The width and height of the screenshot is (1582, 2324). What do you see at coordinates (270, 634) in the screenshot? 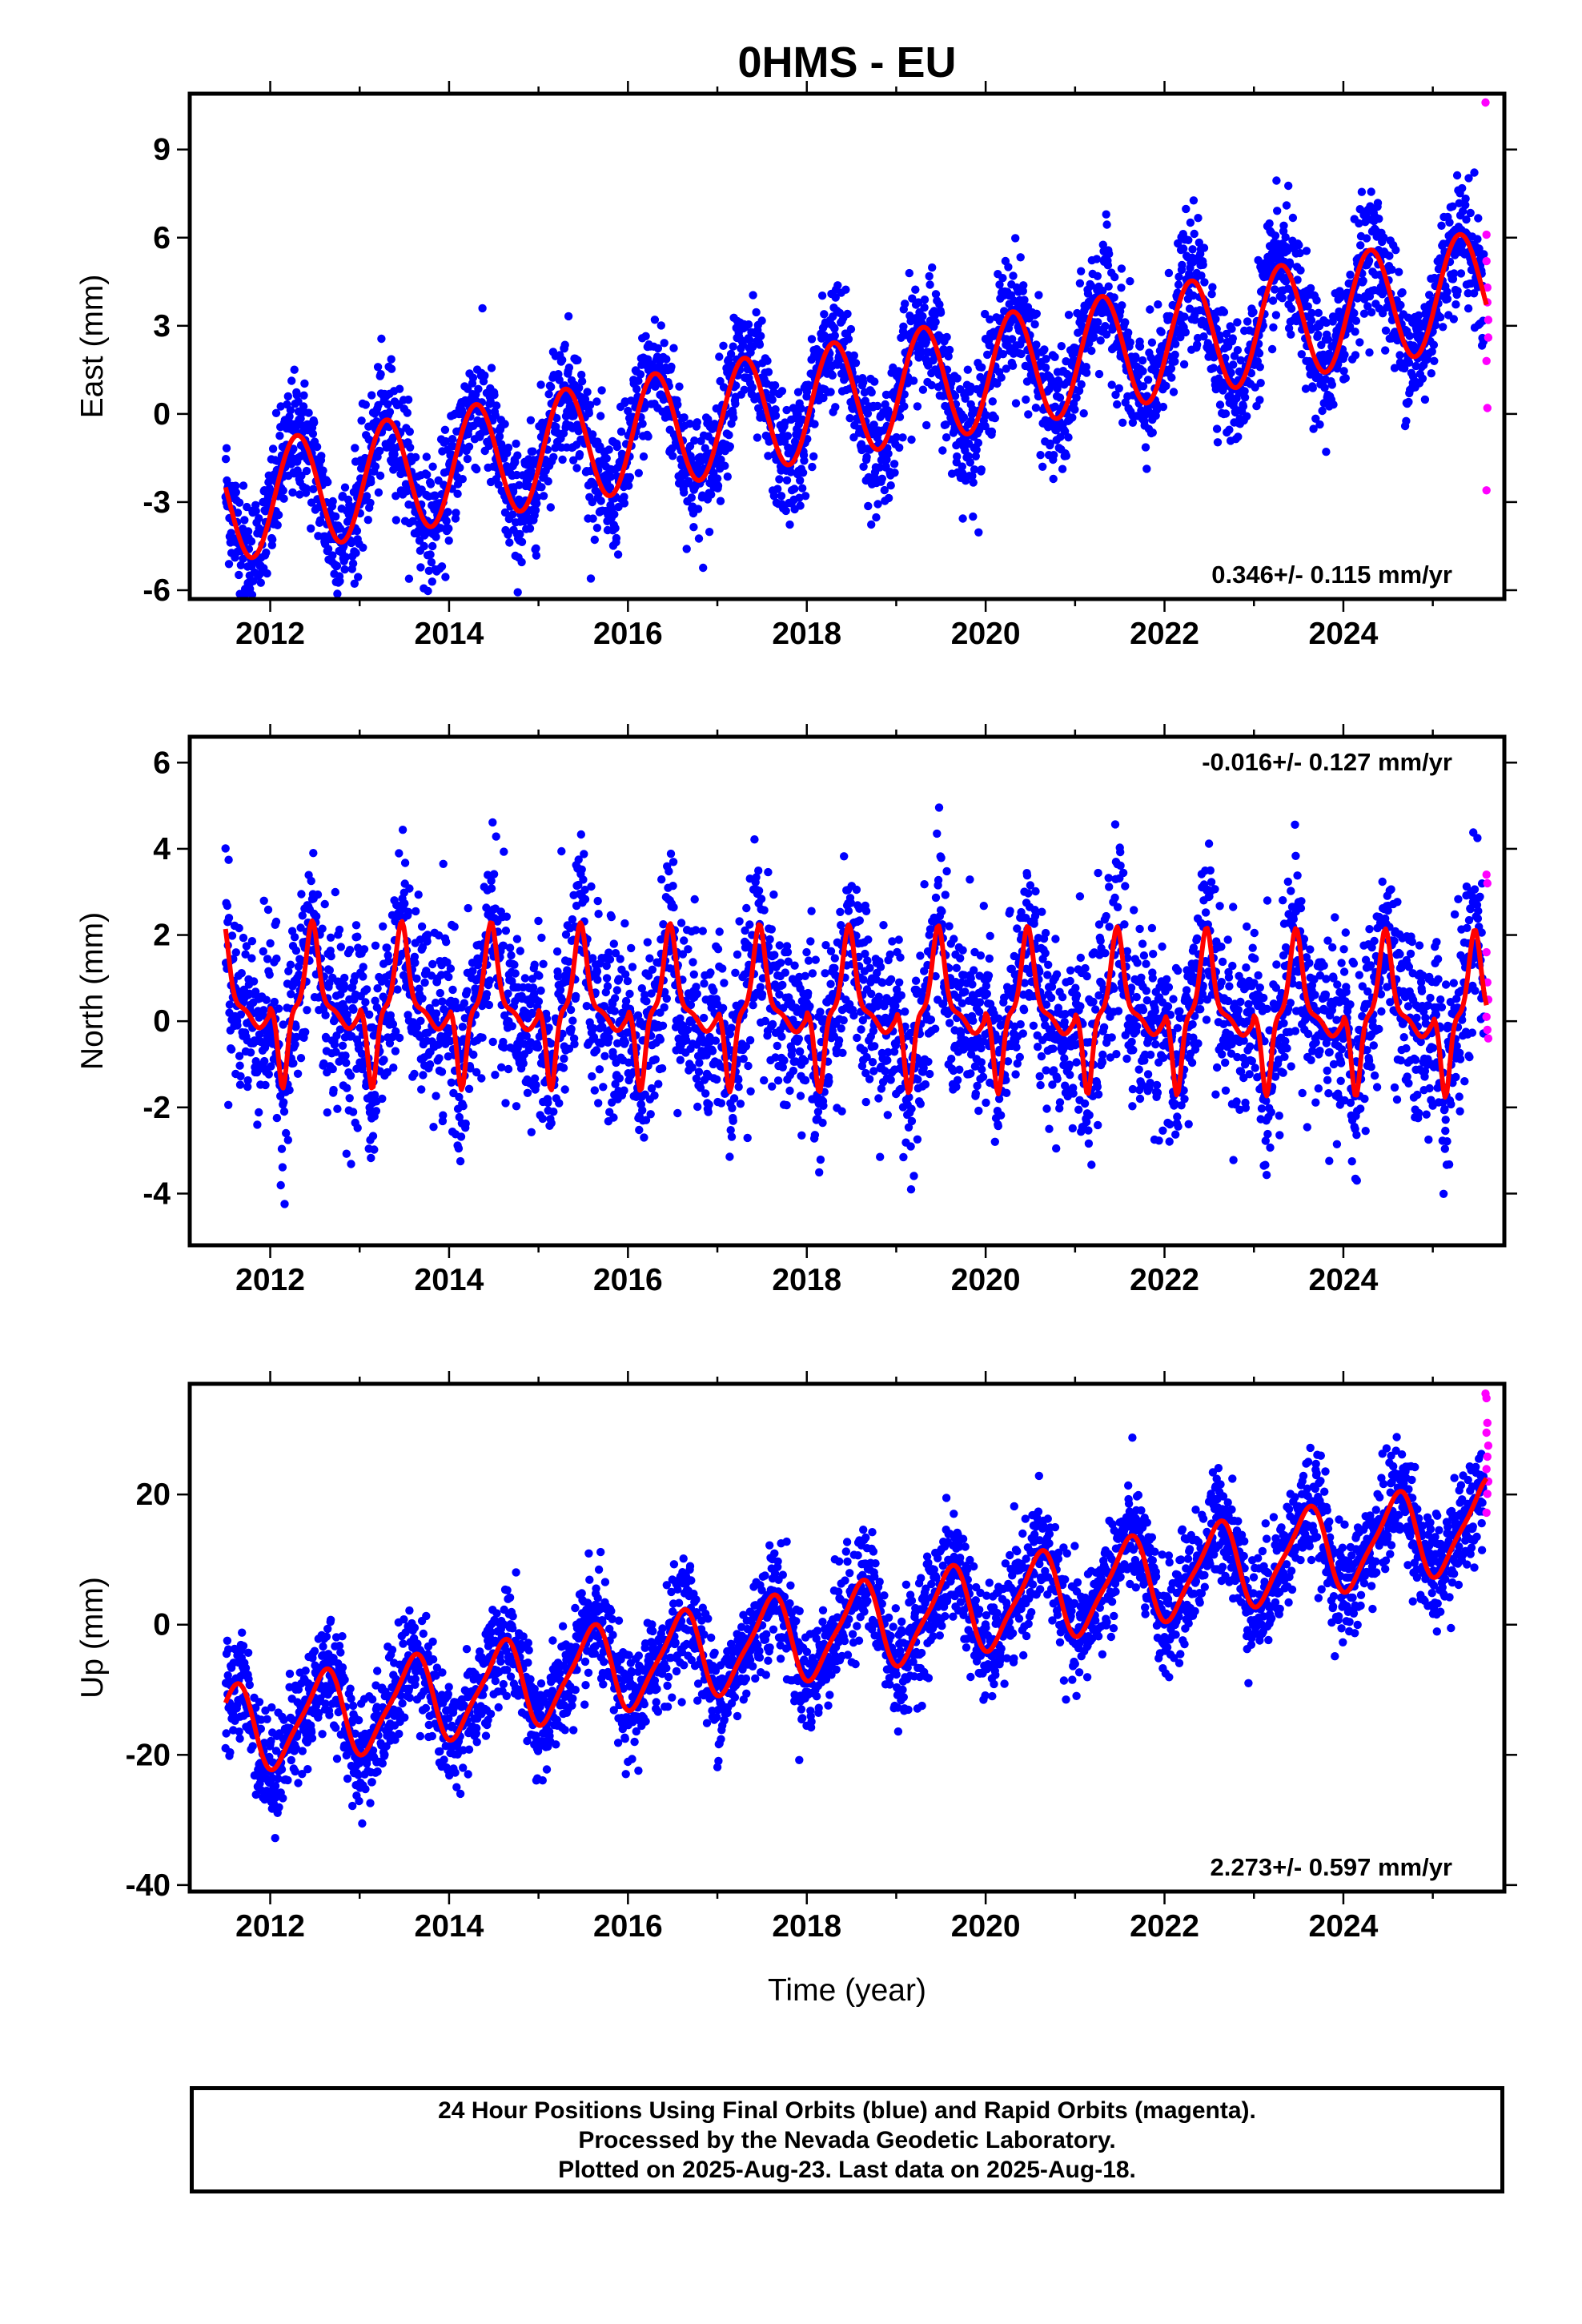
I see `x-tick-label: 2012` at bounding box center [270, 634].